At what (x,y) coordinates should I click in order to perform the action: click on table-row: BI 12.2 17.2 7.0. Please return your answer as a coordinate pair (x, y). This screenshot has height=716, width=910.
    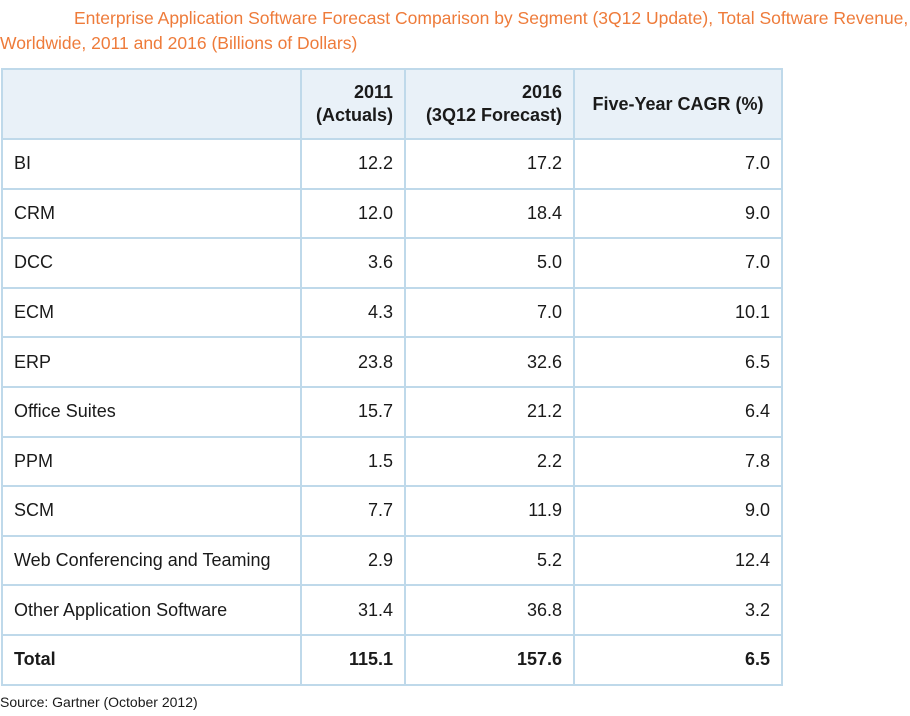
    Looking at the image, I should click on (392, 164).